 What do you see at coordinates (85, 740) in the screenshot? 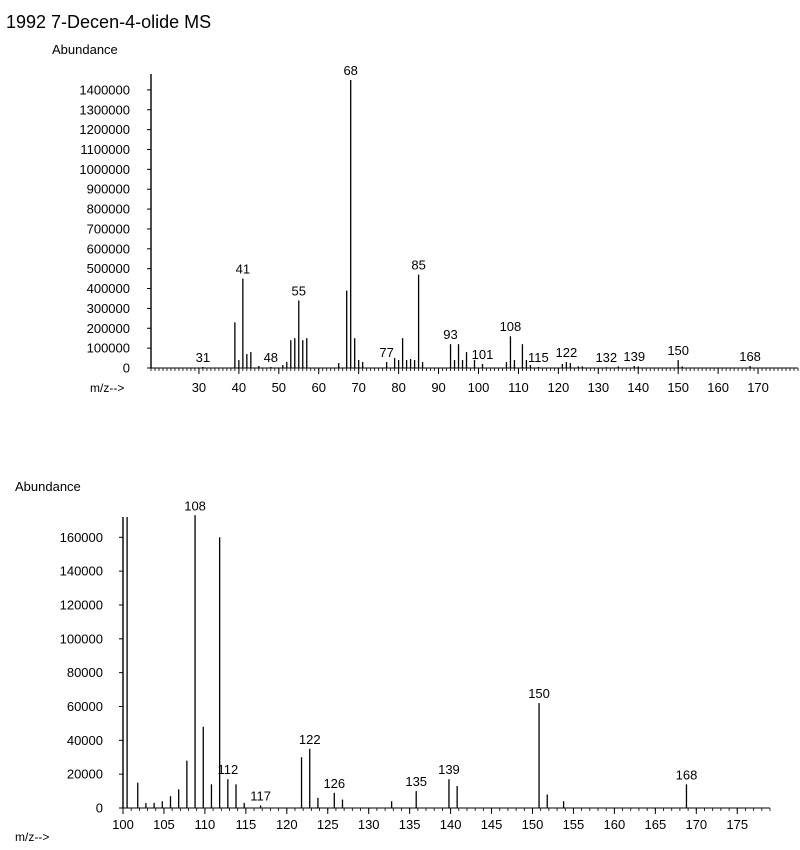
I see `y-tick-label: 40000` at bounding box center [85, 740].